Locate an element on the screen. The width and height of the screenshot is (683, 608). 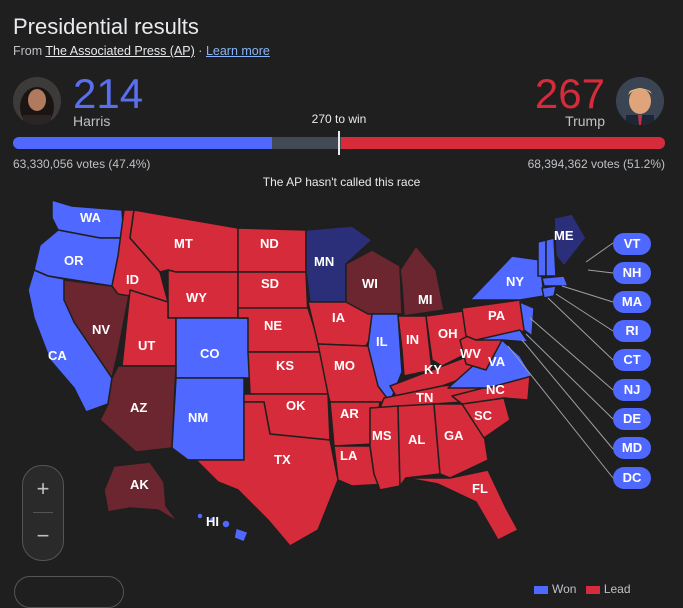
label-ia: IA is located at coordinates (339, 317).